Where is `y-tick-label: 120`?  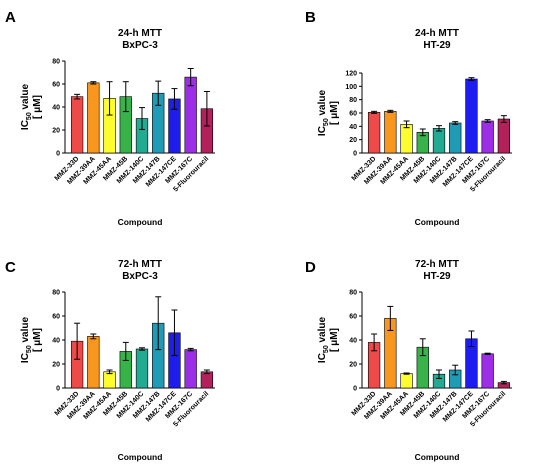
y-tick-label: 120 is located at coordinates (351, 74).